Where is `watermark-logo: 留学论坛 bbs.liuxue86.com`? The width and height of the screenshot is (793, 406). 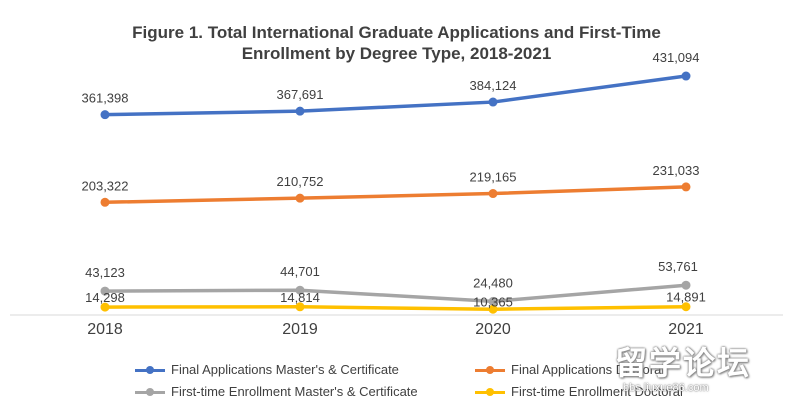
watermark-logo: 留学论坛 bbs.liuxue86.com is located at coordinates (702, 368).